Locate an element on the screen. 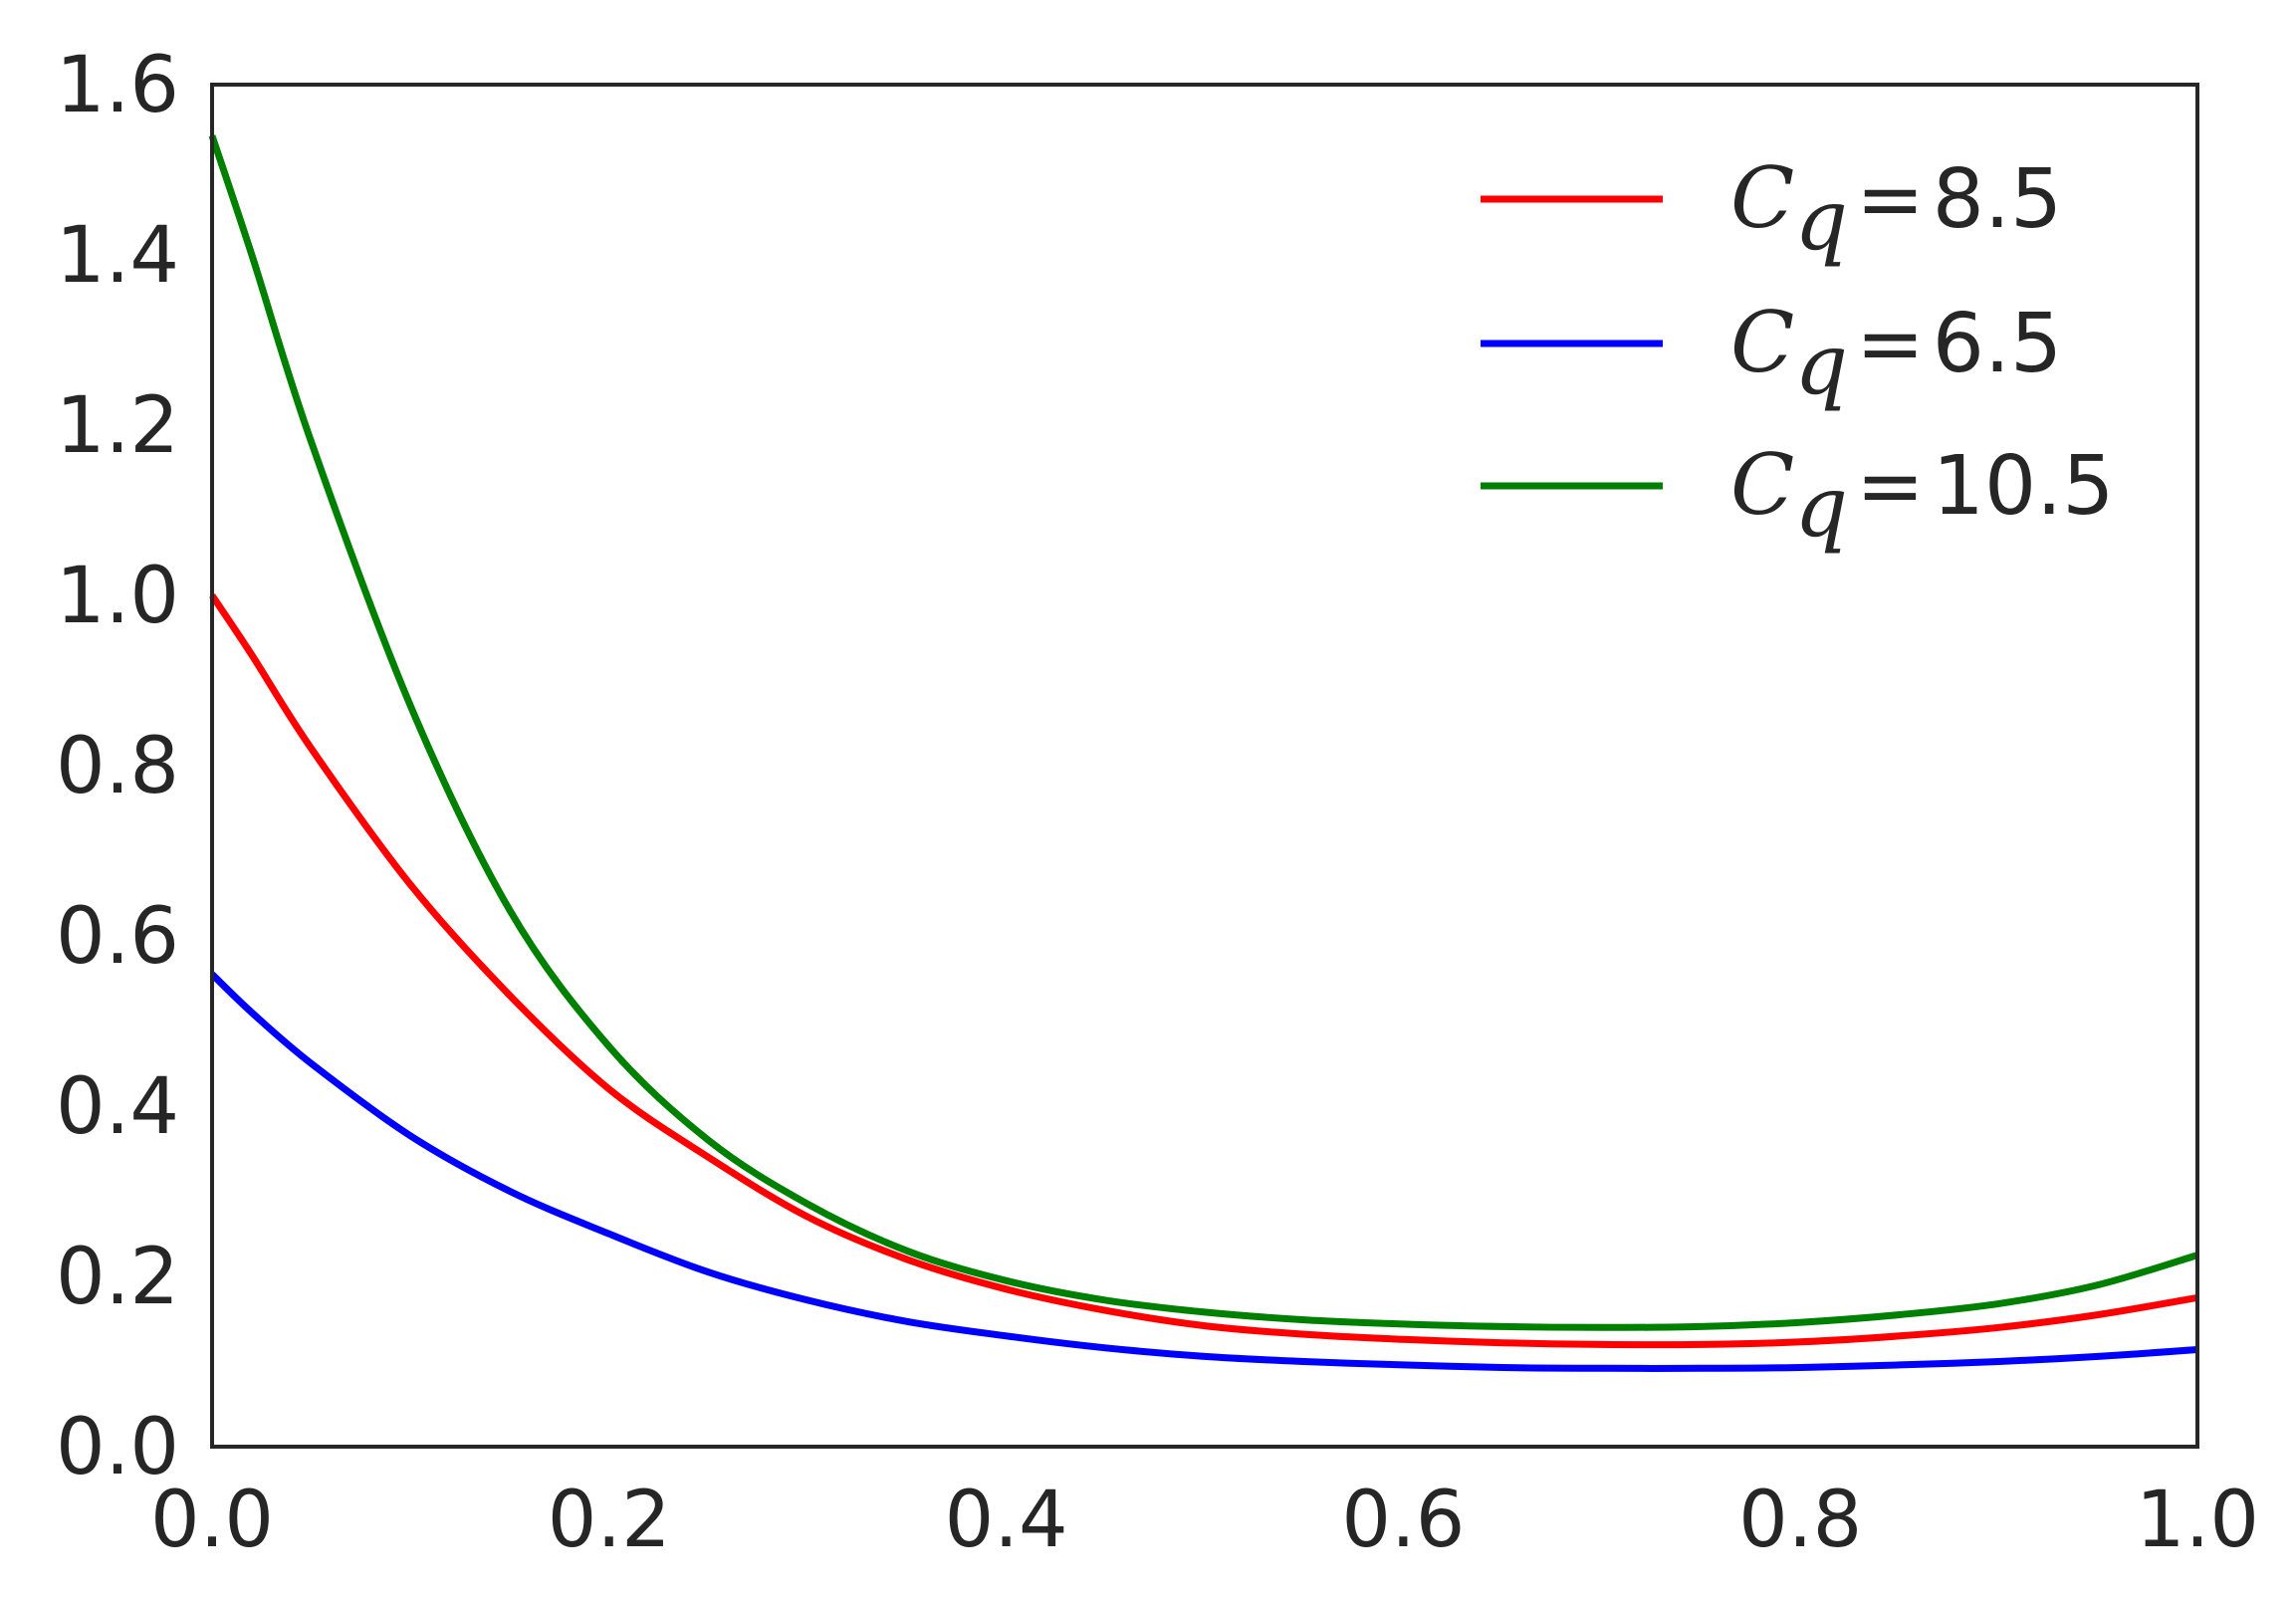 This screenshot has width=2296, height=1598. x-tick-label: 0.2 is located at coordinates (609, 1521).